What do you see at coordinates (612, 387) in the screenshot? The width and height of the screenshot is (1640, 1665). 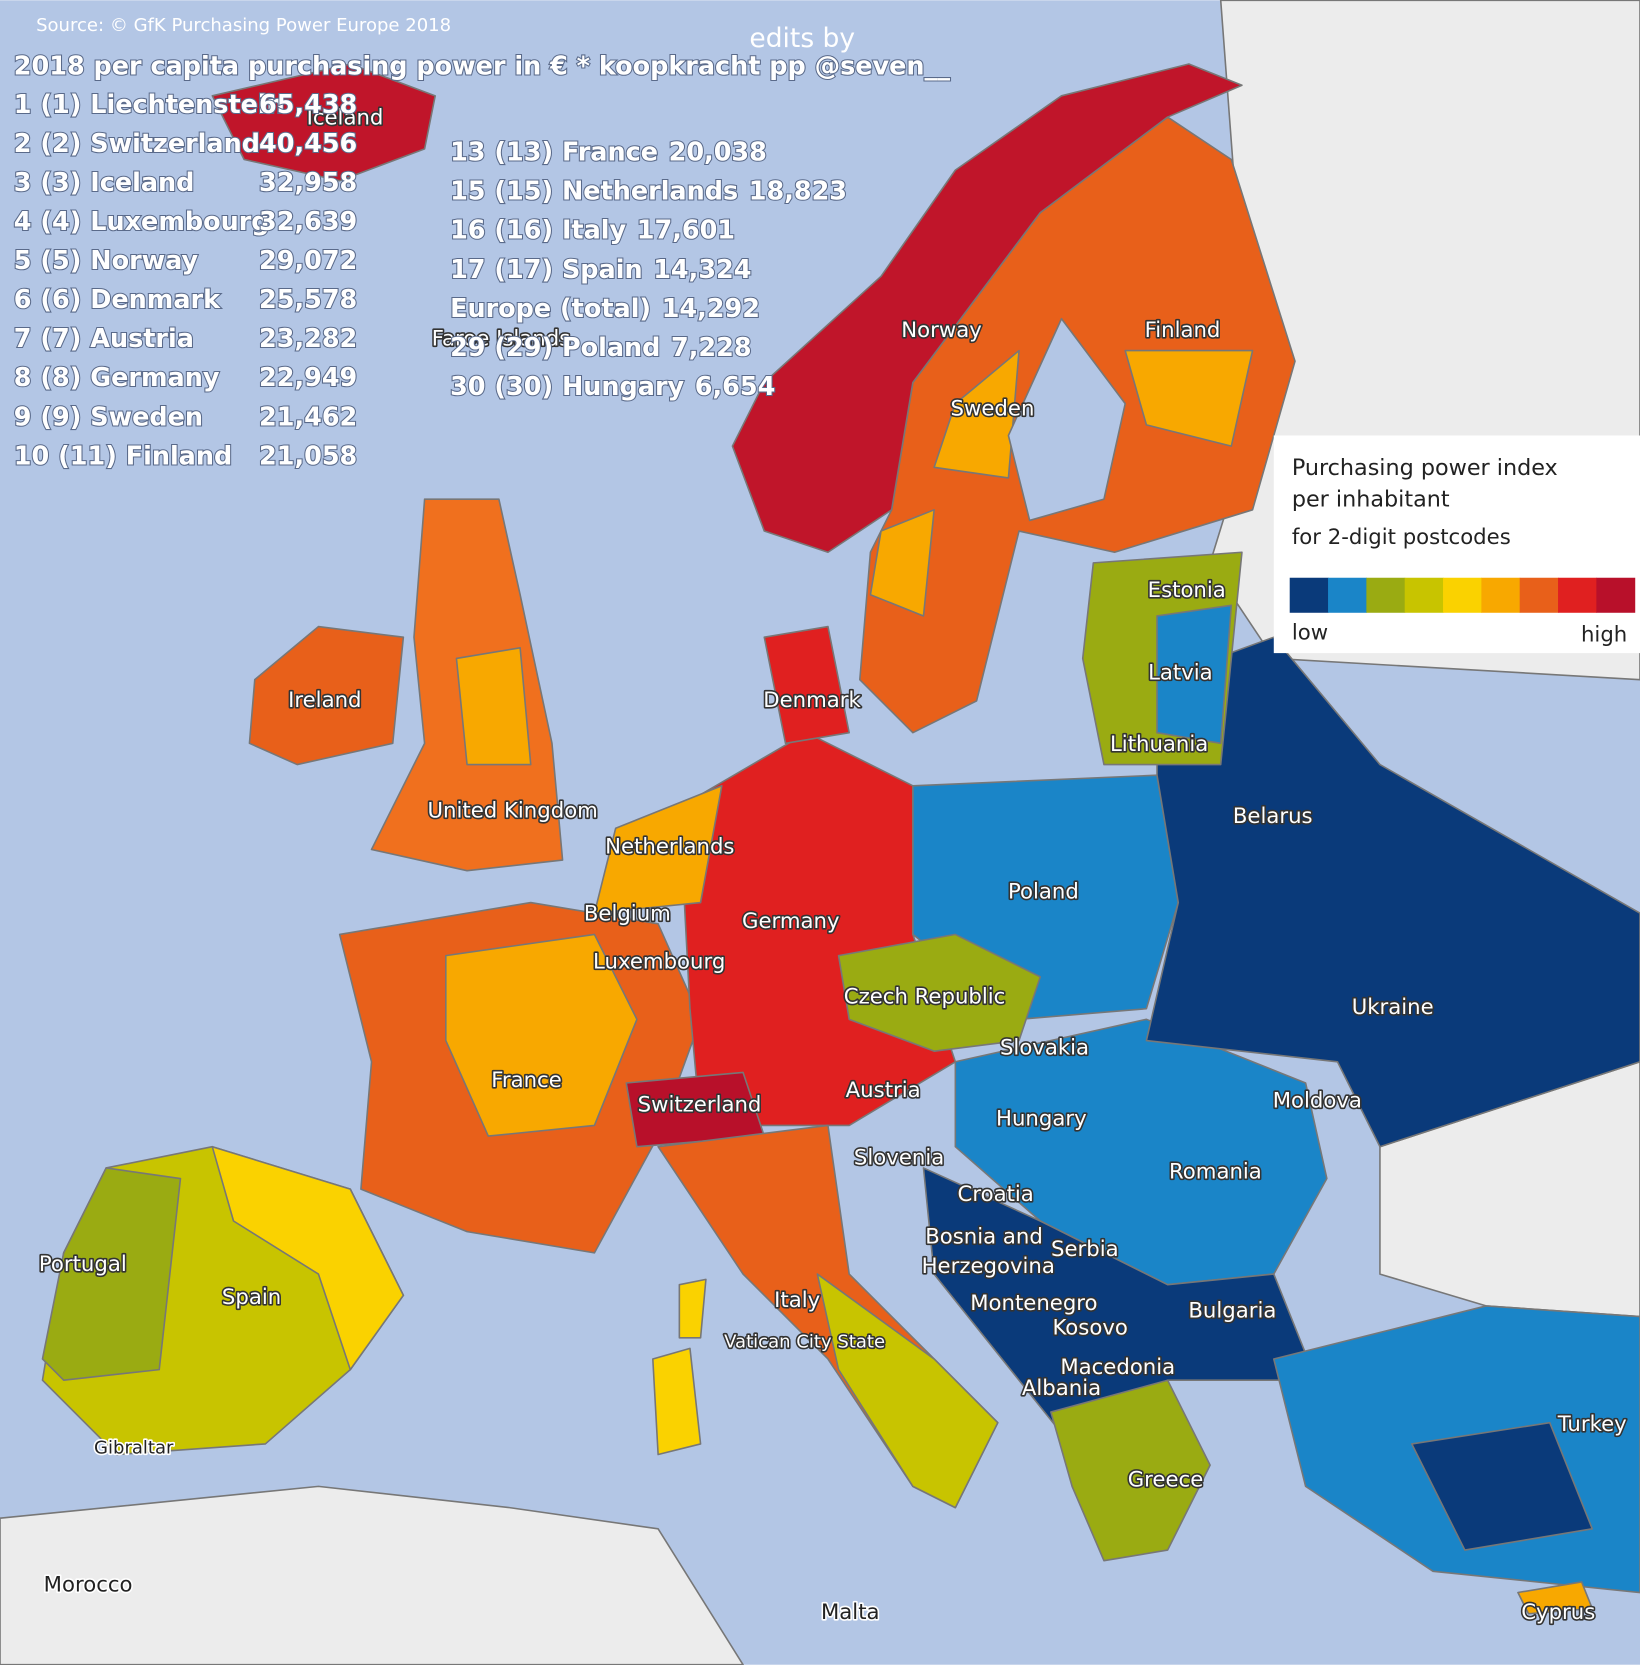 I see `ranking-entry: 30 (30) Hungary 6,654` at bounding box center [612, 387].